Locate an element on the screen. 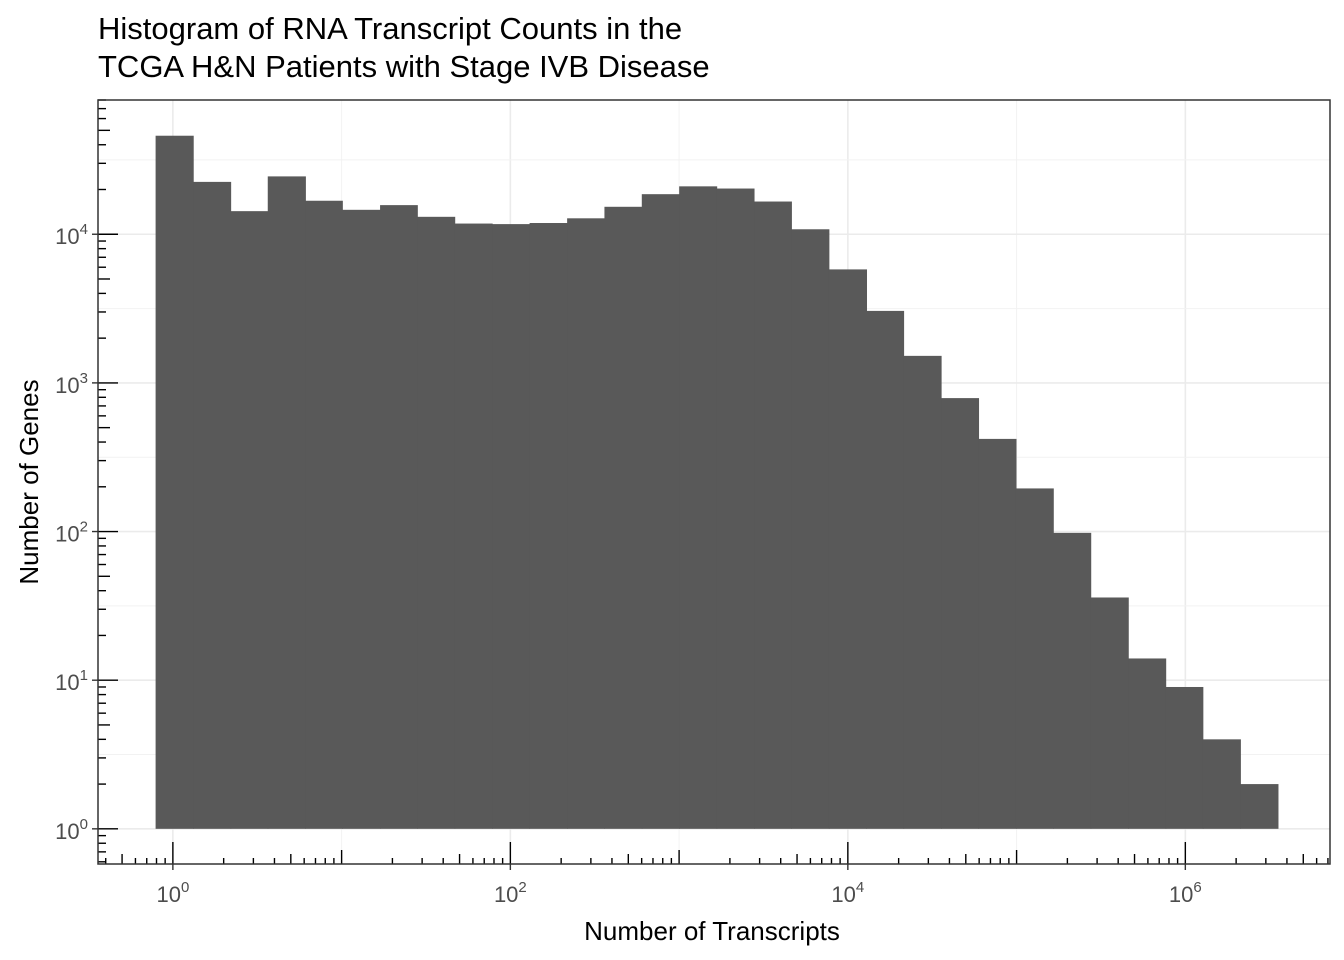 This screenshot has height=960, width=1344. x-tick-label: 10⁰ is located at coordinates (172, 893).